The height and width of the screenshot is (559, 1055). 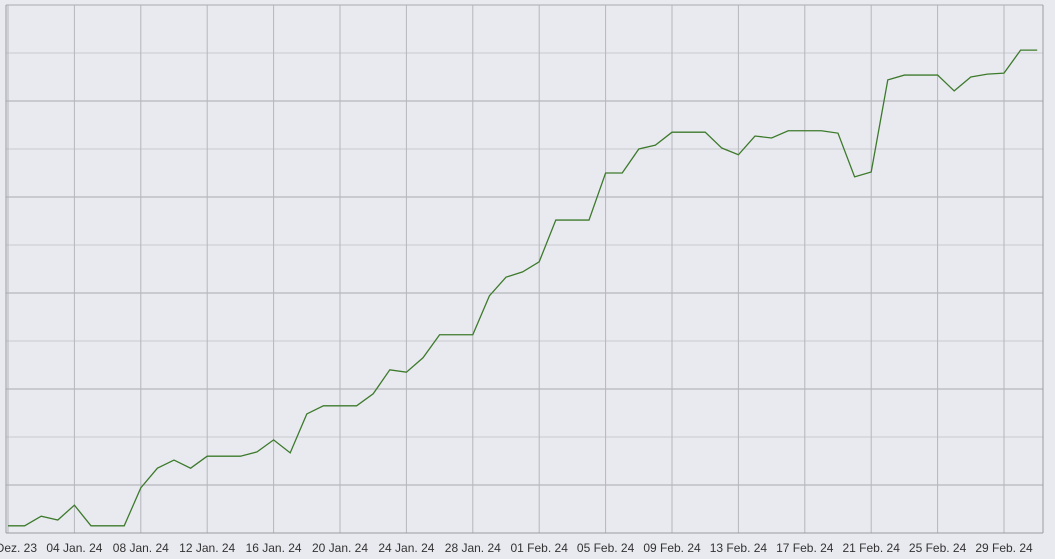 What do you see at coordinates (207, 548) in the screenshot?
I see `x-tick-label: 12 Jan. 24` at bounding box center [207, 548].